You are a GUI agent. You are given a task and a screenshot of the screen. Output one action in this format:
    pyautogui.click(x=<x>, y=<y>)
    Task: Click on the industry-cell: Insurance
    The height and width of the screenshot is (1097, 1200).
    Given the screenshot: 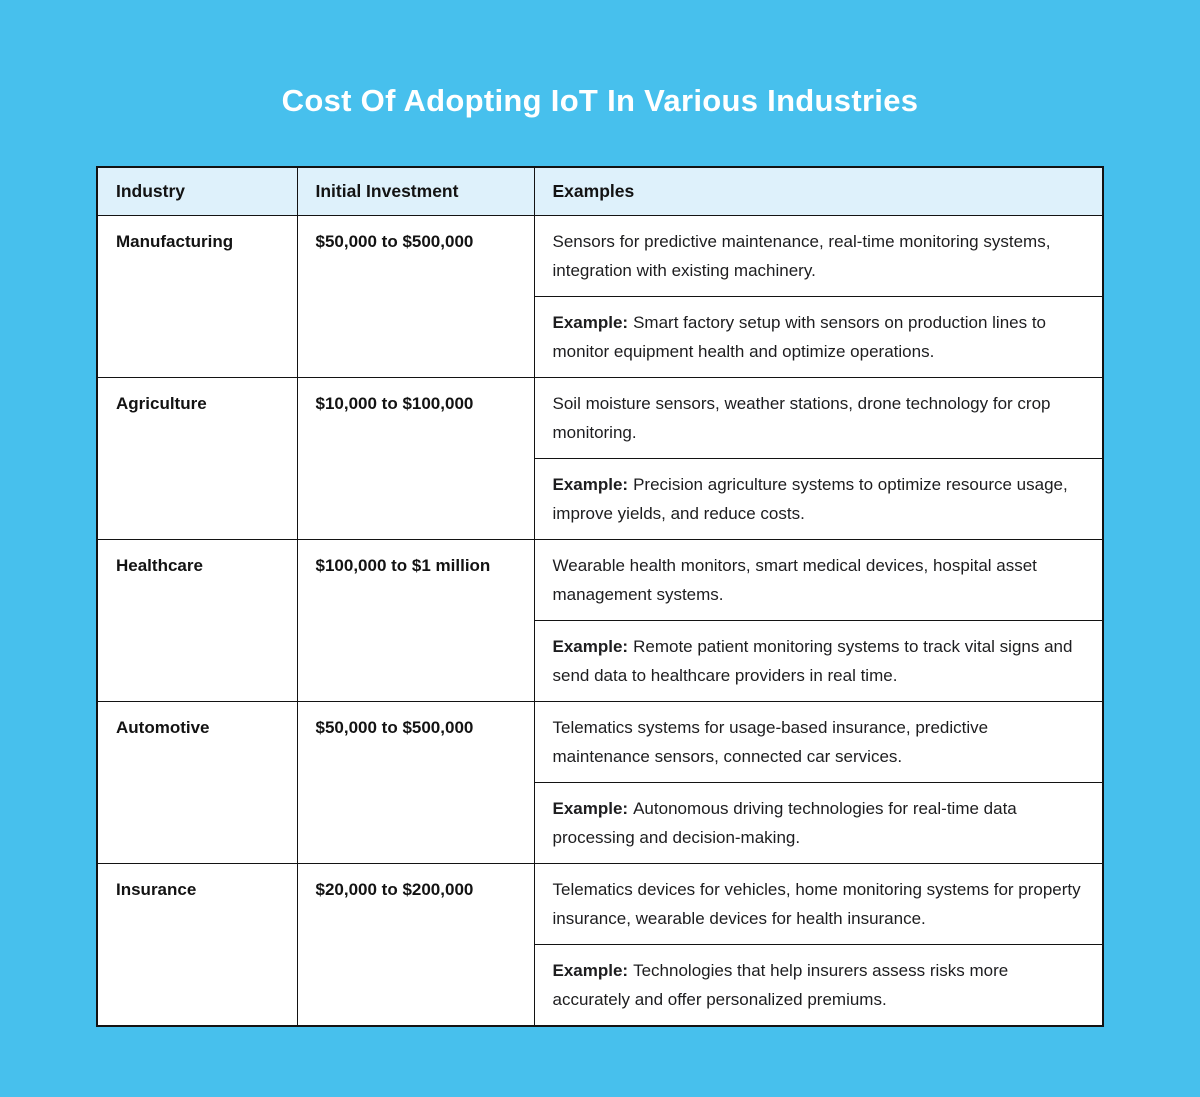 What is the action you would take?
    pyautogui.click(x=197, y=944)
    